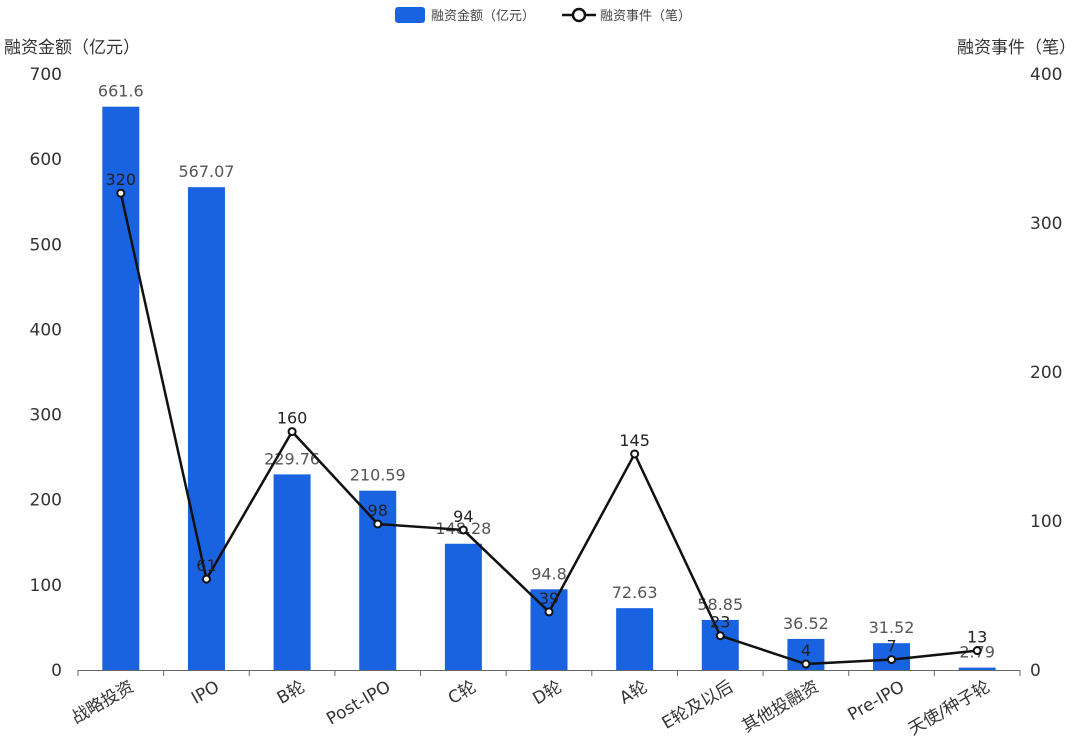  Describe the element at coordinates (720, 622) in the screenshot. I see `line-value-label: 23` at that location.